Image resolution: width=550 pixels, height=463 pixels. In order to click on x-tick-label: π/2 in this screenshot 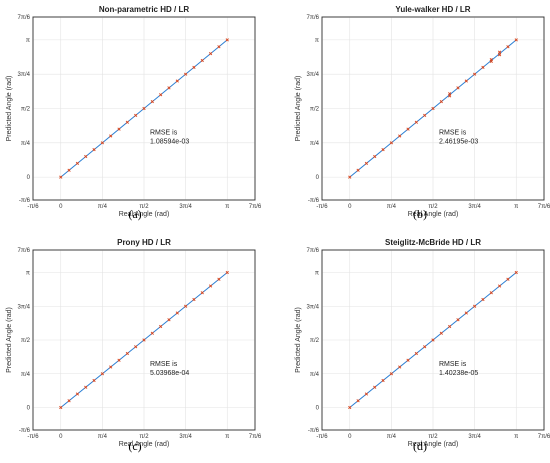, I will do `click(144, 437)`.